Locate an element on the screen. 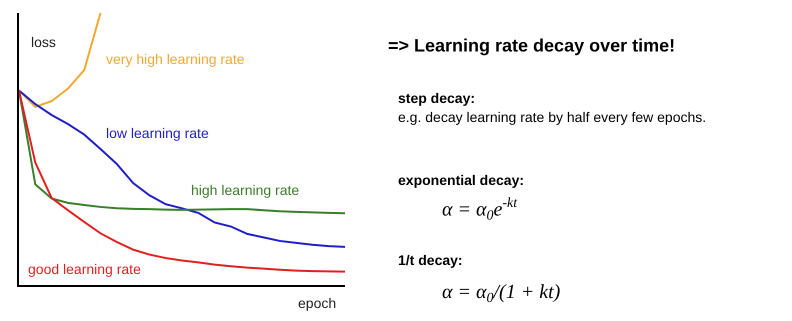 This screenshot has height=321, width=792. series-label: high learning rate is located at coordinates (245, 190).